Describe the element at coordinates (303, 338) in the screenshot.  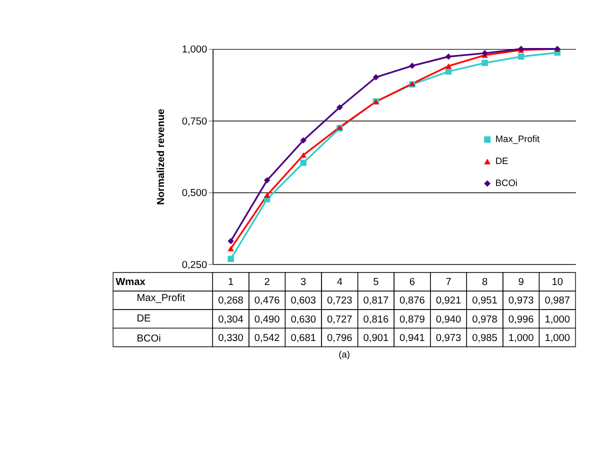
I see `data-label: 0,681` at that location.